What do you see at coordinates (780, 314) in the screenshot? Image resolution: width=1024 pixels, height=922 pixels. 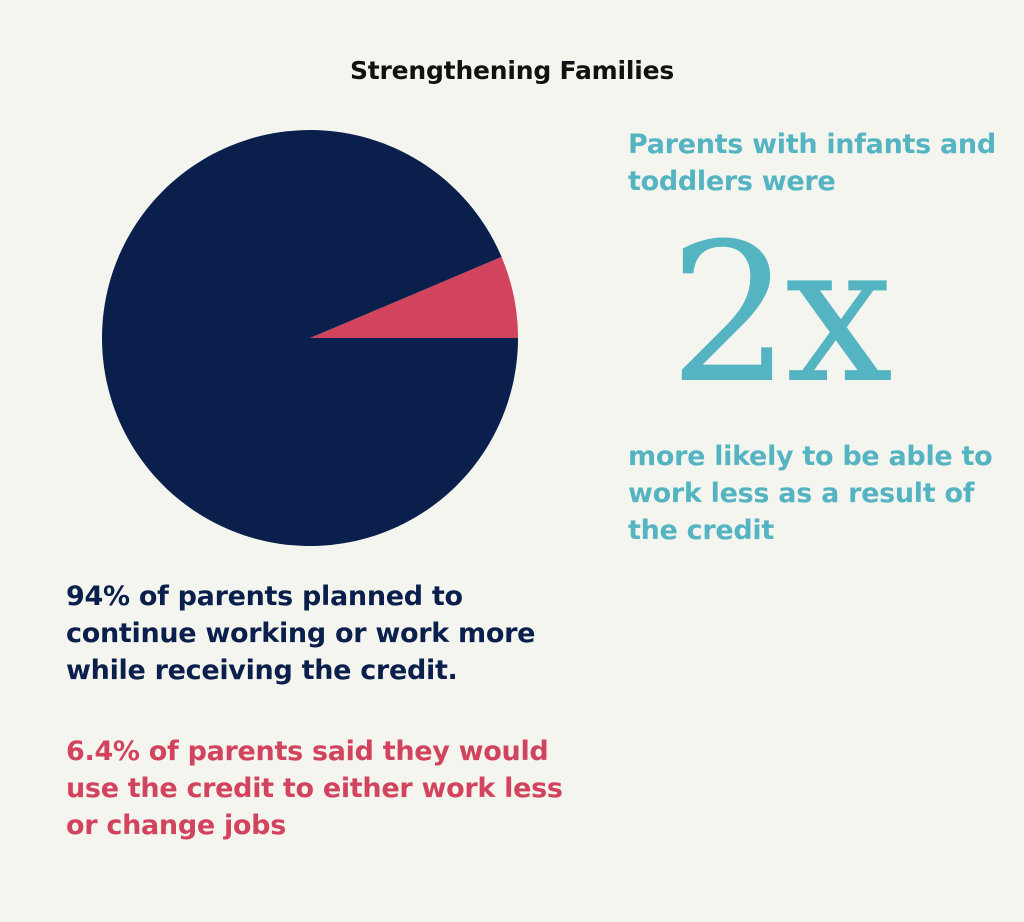 I see `big-figure: 2x` at bounding box center [780, 314].